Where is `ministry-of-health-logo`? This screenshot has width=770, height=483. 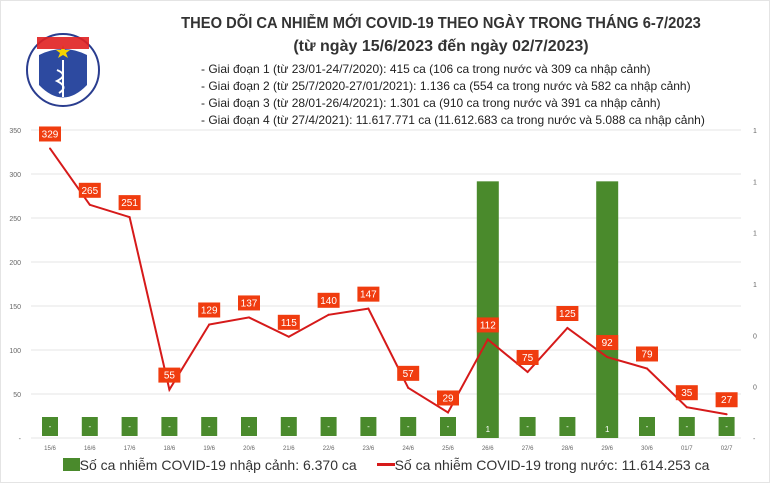 ministry-of-health-logo is located at coordinates (63, 70).